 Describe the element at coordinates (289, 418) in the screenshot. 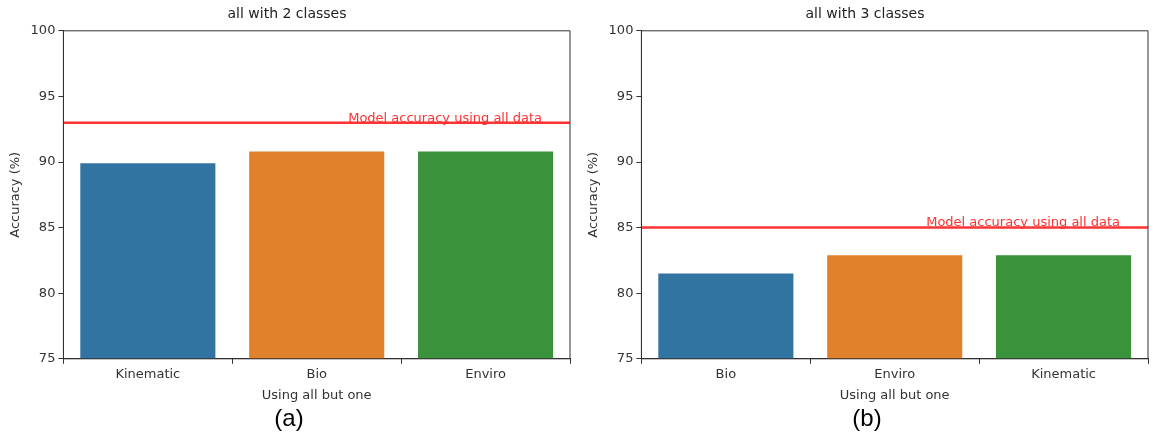

I see `text: (a)` at that location.